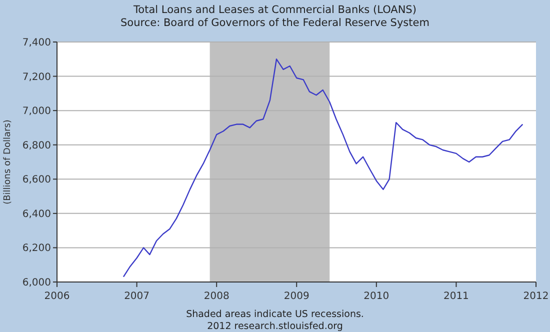  What do you see at coordinates (536, 296) in the screenshot?
I see `x-tick-label: 2012` at bounding box center [536, 296].